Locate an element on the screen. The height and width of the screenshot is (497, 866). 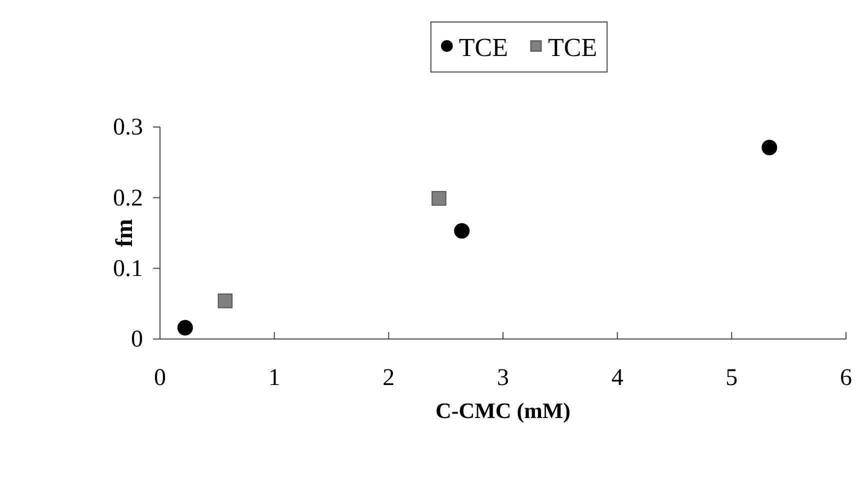
y-tick-label: 0 is located at coordinates (137, 339).